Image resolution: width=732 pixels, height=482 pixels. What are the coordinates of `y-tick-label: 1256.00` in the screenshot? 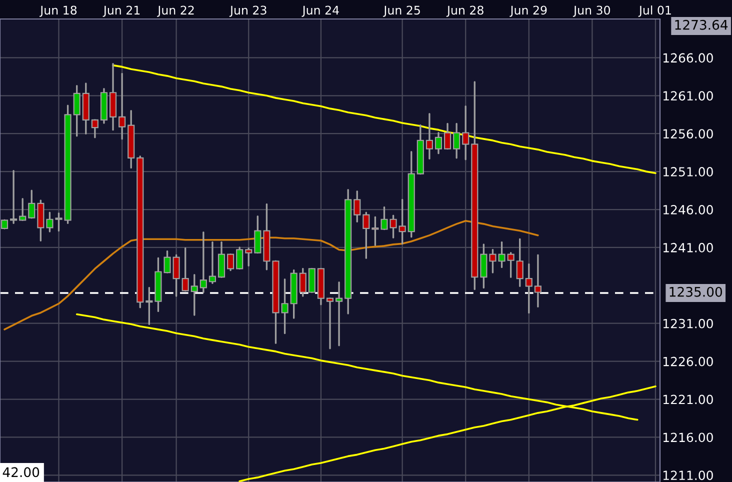 It's located at (688, 134).